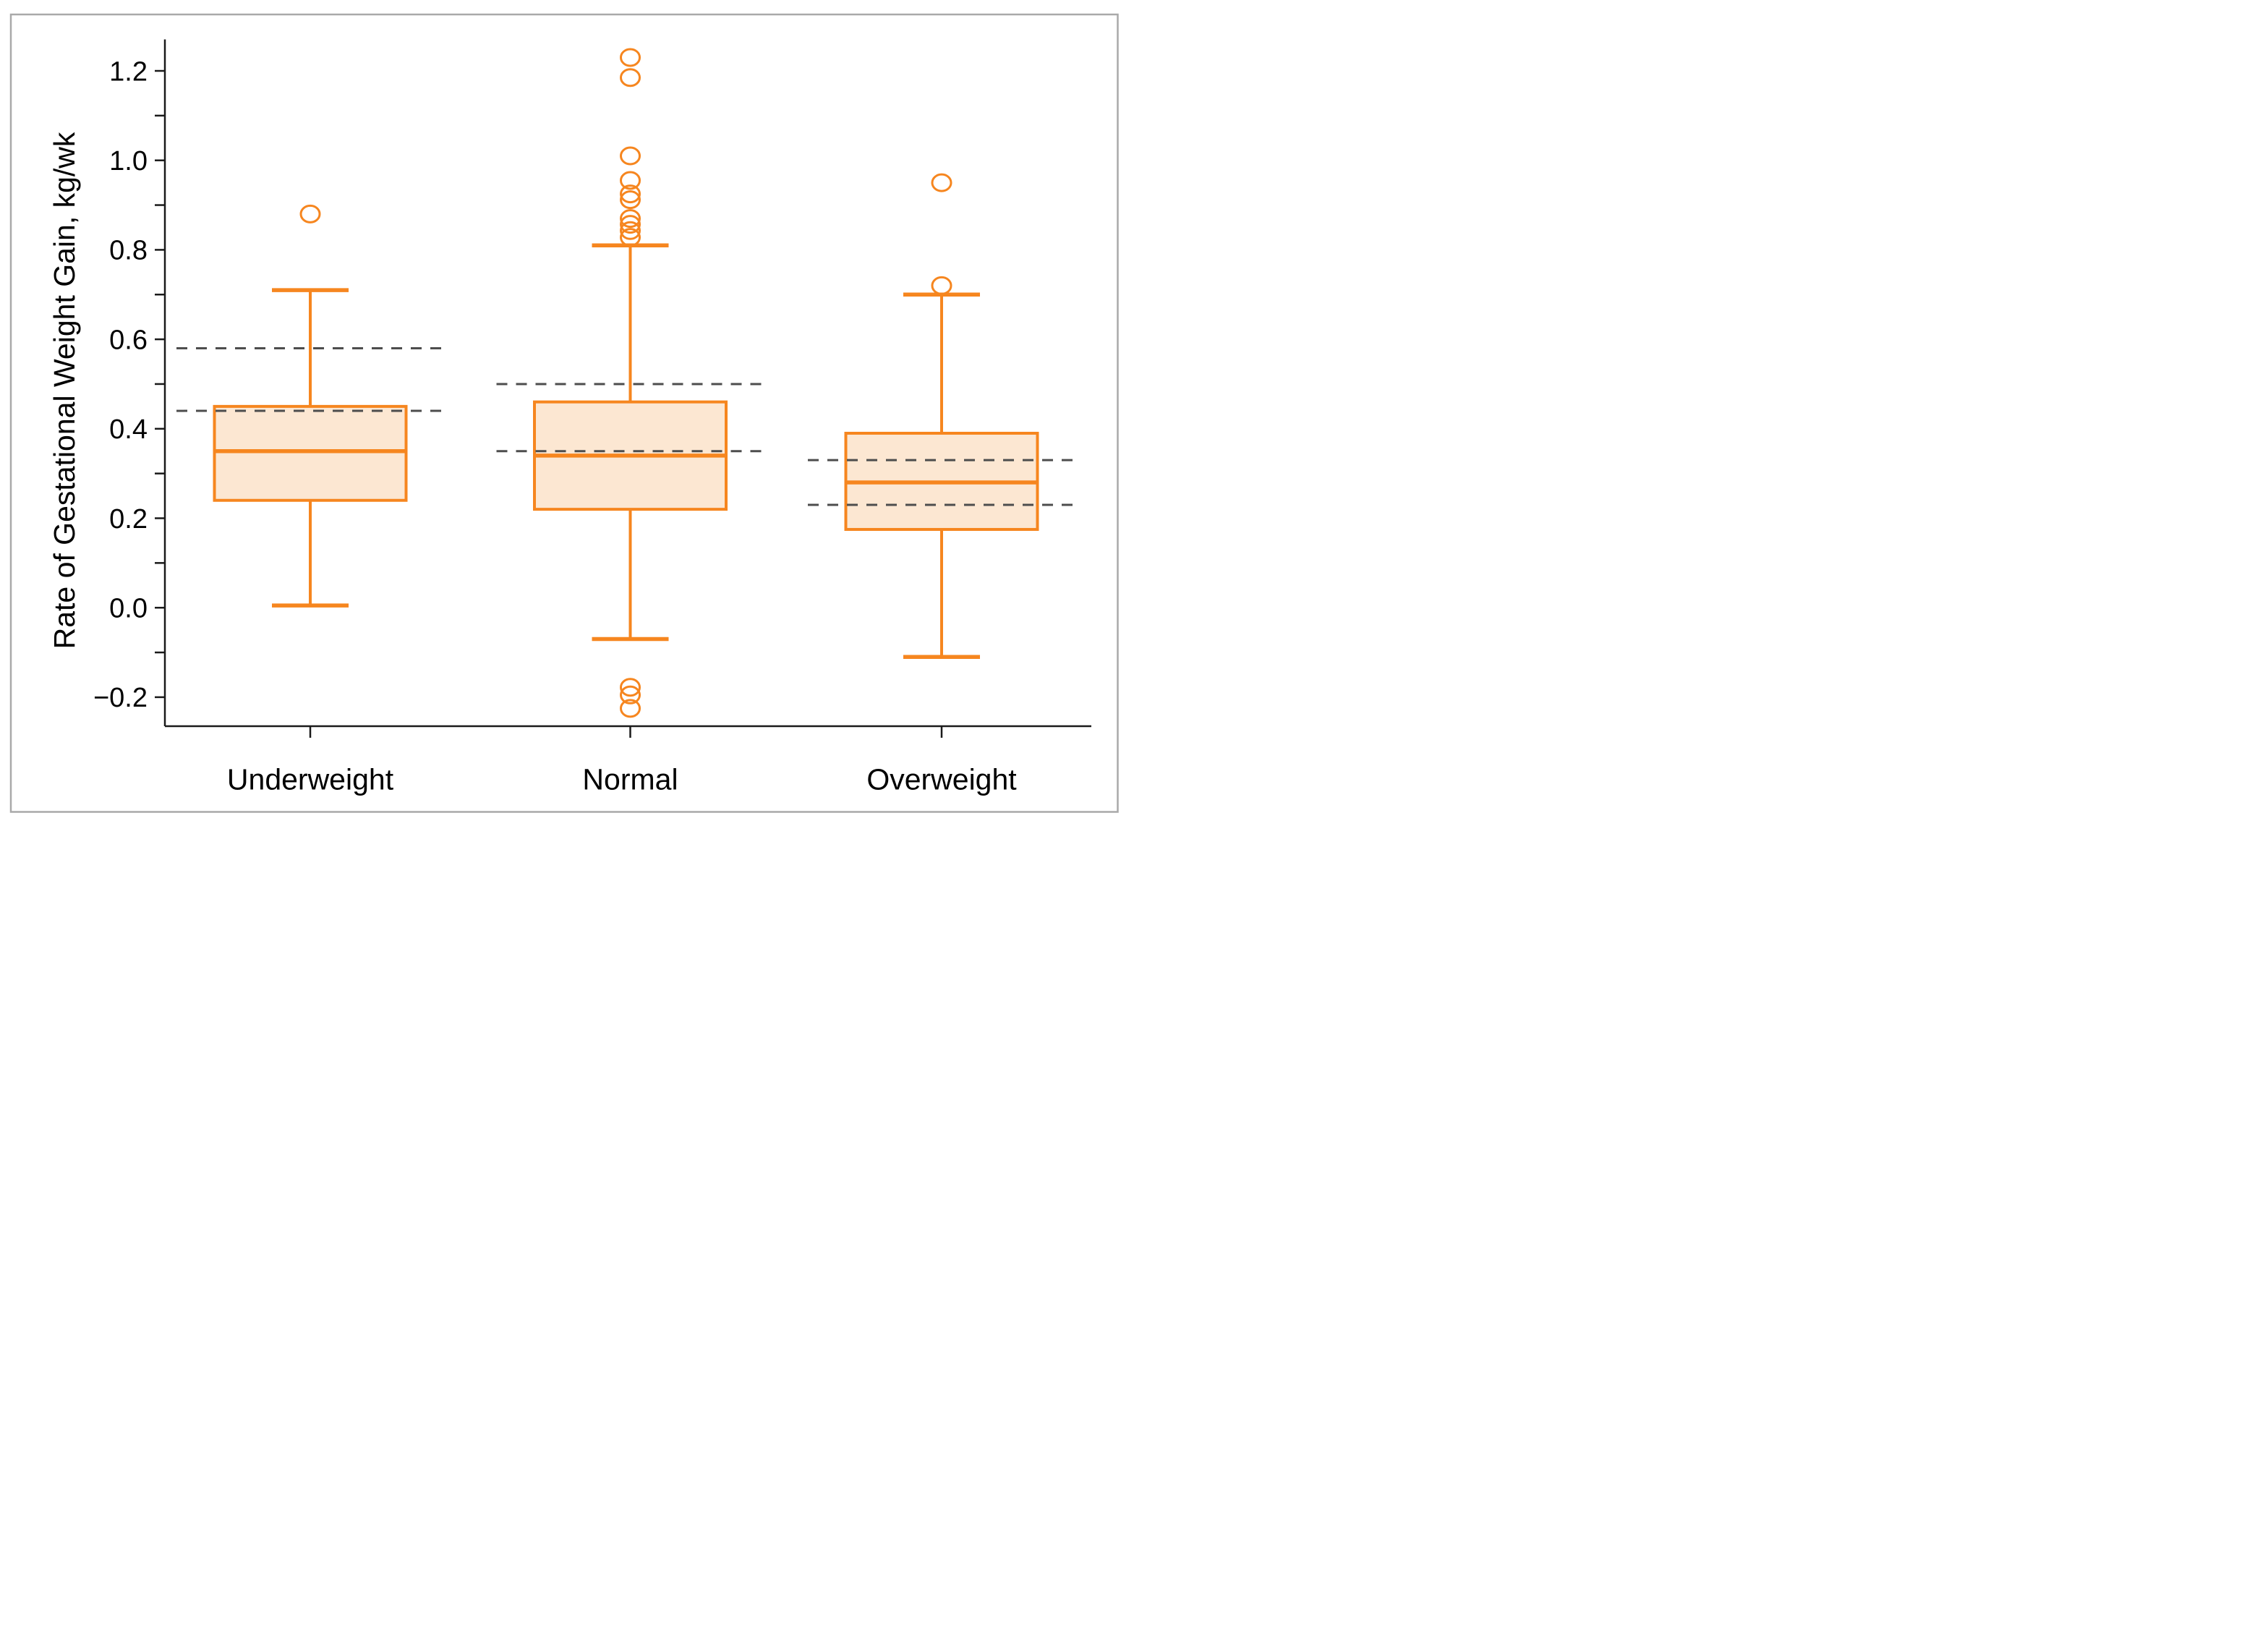 Image resolution: width=2268 pixels, height=1652 pixels. Describe the element at coordinates (128, 71) in the screenshot. I see `y-axis-tick-label: 1.2` at that location.